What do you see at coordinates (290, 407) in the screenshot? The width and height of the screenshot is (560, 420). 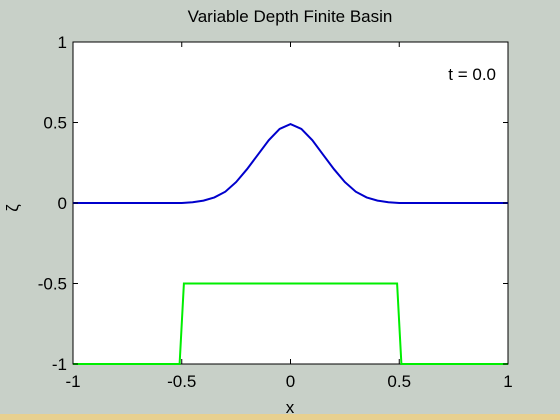 I see `x-axis-label: x` at bounding box center [290, 407].